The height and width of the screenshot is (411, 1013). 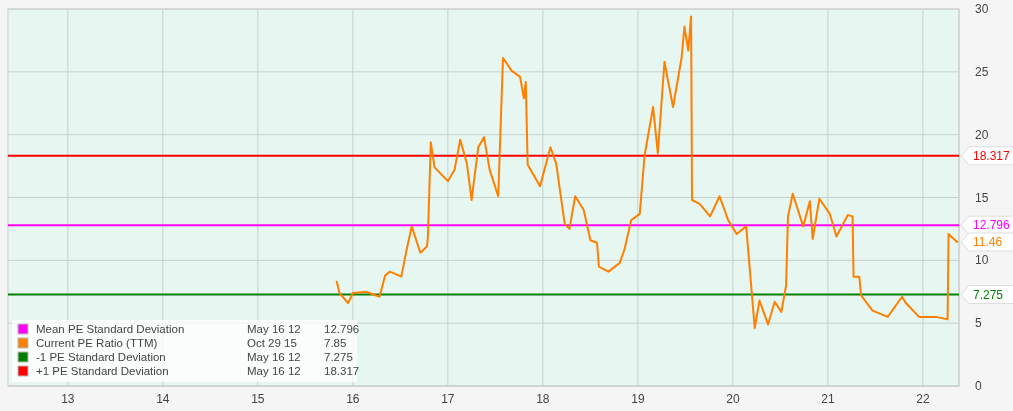 What do you see at coordinates (110, 329) in the screenshot?
I see `legend-label: Mean PE Standard Deviation` at bounding box center [110, 329].